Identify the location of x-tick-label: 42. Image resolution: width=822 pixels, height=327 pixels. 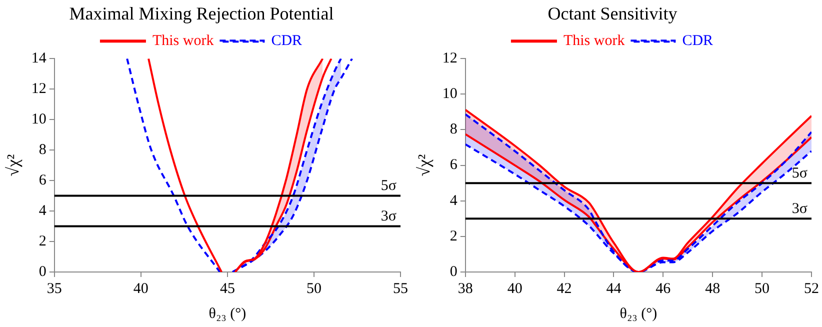
(564, 288).